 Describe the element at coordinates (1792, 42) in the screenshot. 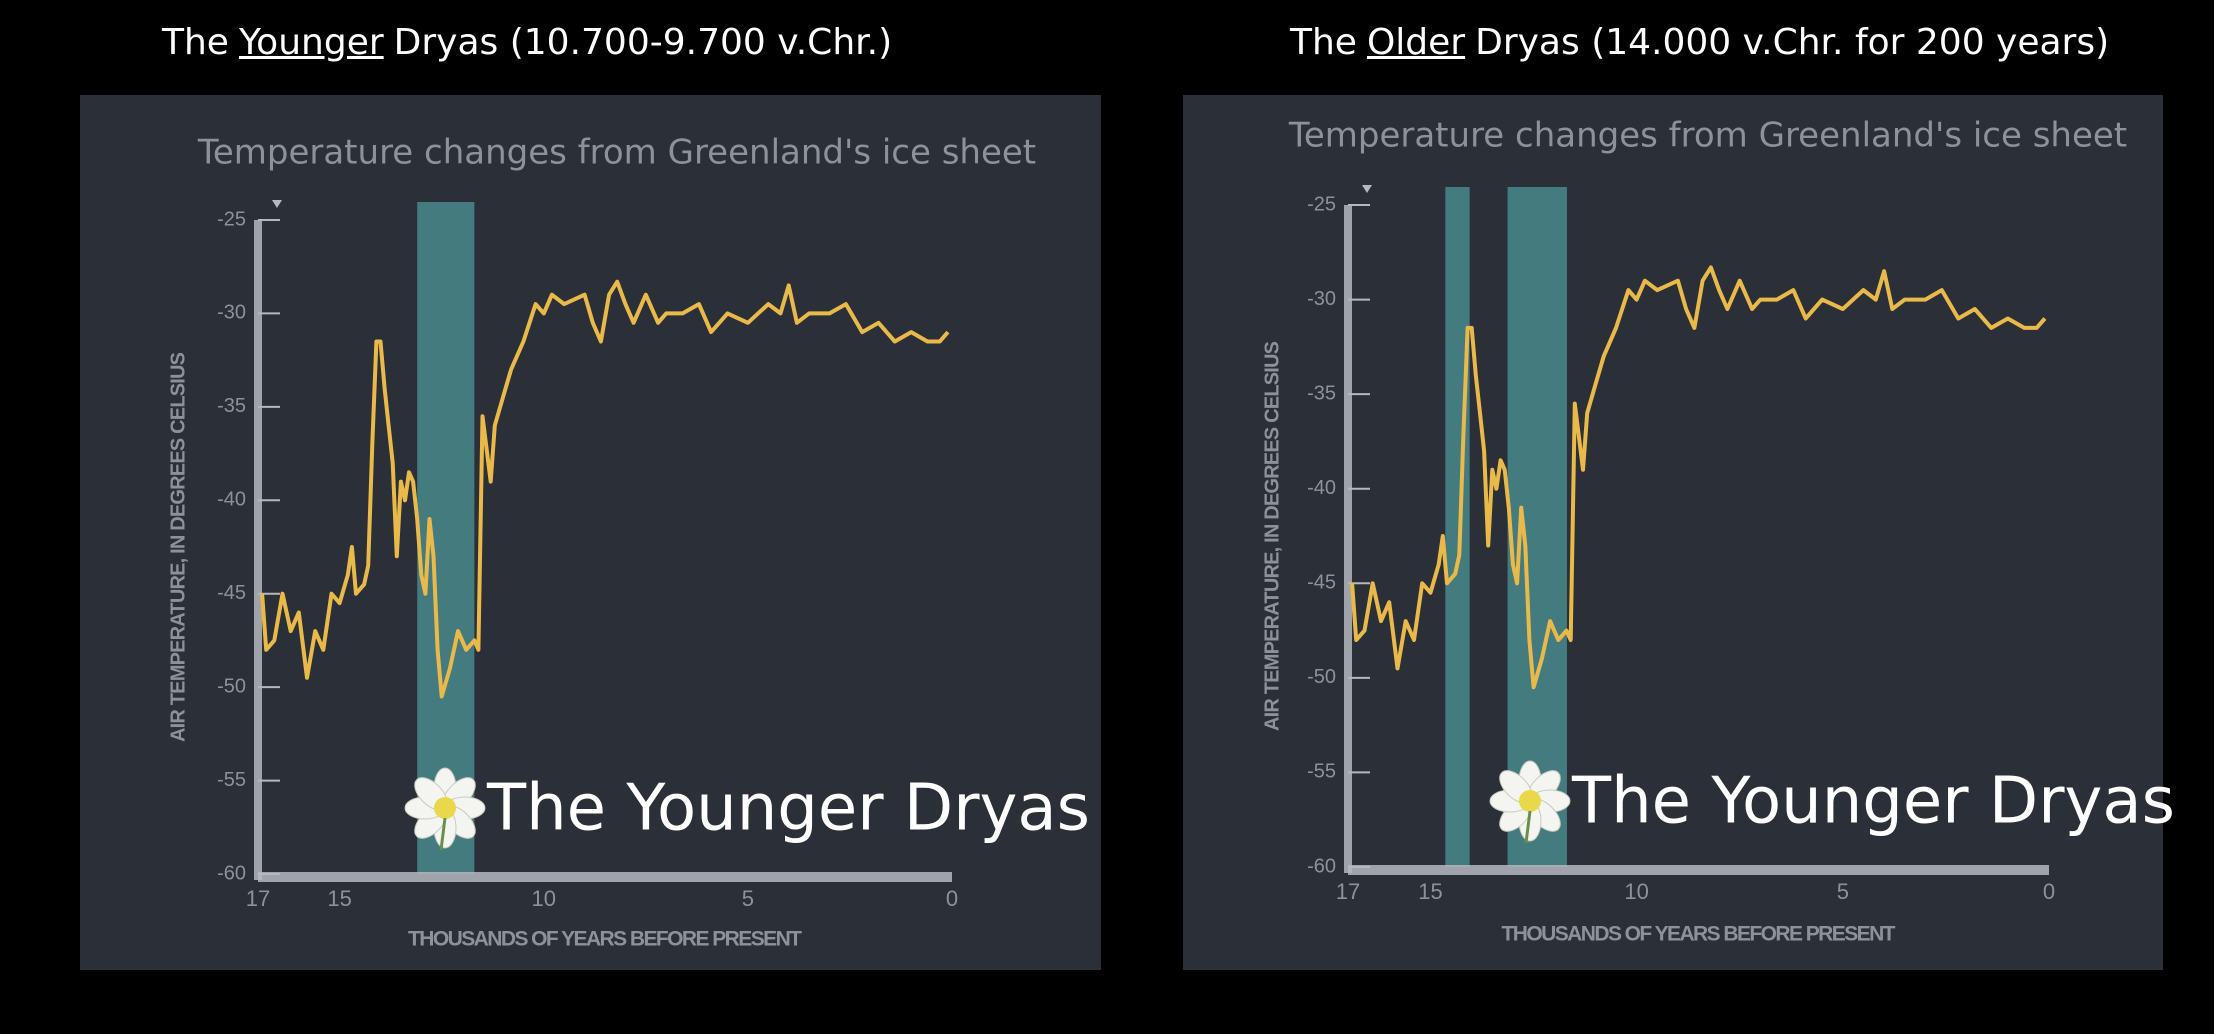

I see `heading-text: Dryas (14.000 v.Chr. for 200 years)` at that location.